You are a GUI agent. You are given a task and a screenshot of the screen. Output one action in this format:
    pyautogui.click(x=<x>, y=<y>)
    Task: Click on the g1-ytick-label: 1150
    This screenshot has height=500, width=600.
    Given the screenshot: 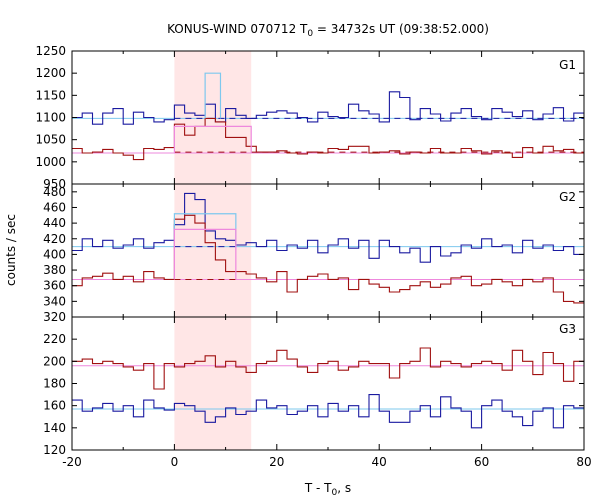 What is the action you would take?
    pyautogui.click(x=50, y=95)
    